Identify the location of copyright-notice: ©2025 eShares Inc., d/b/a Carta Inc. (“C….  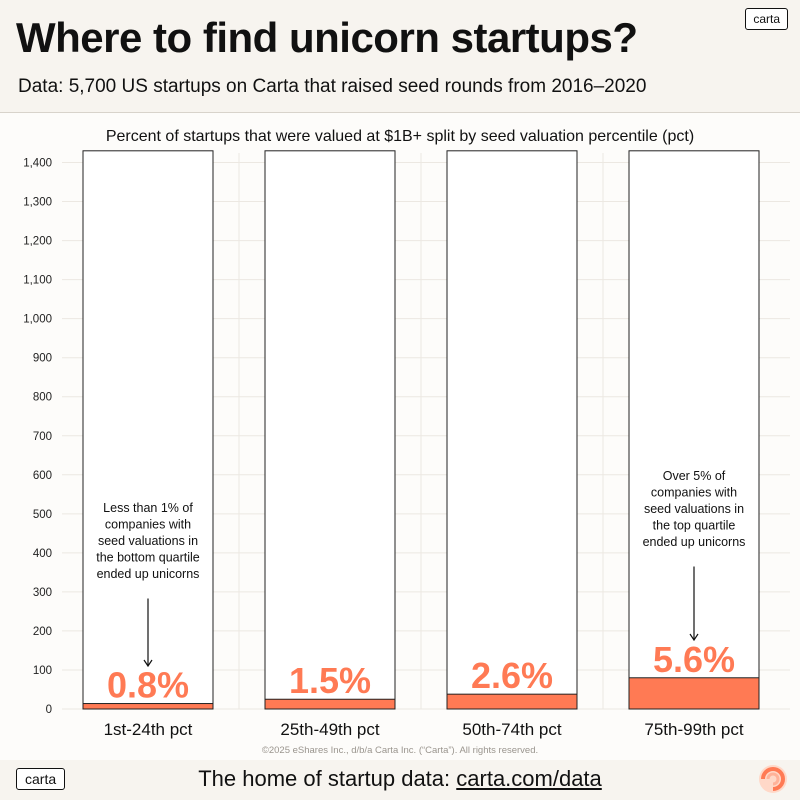
(400, 750).